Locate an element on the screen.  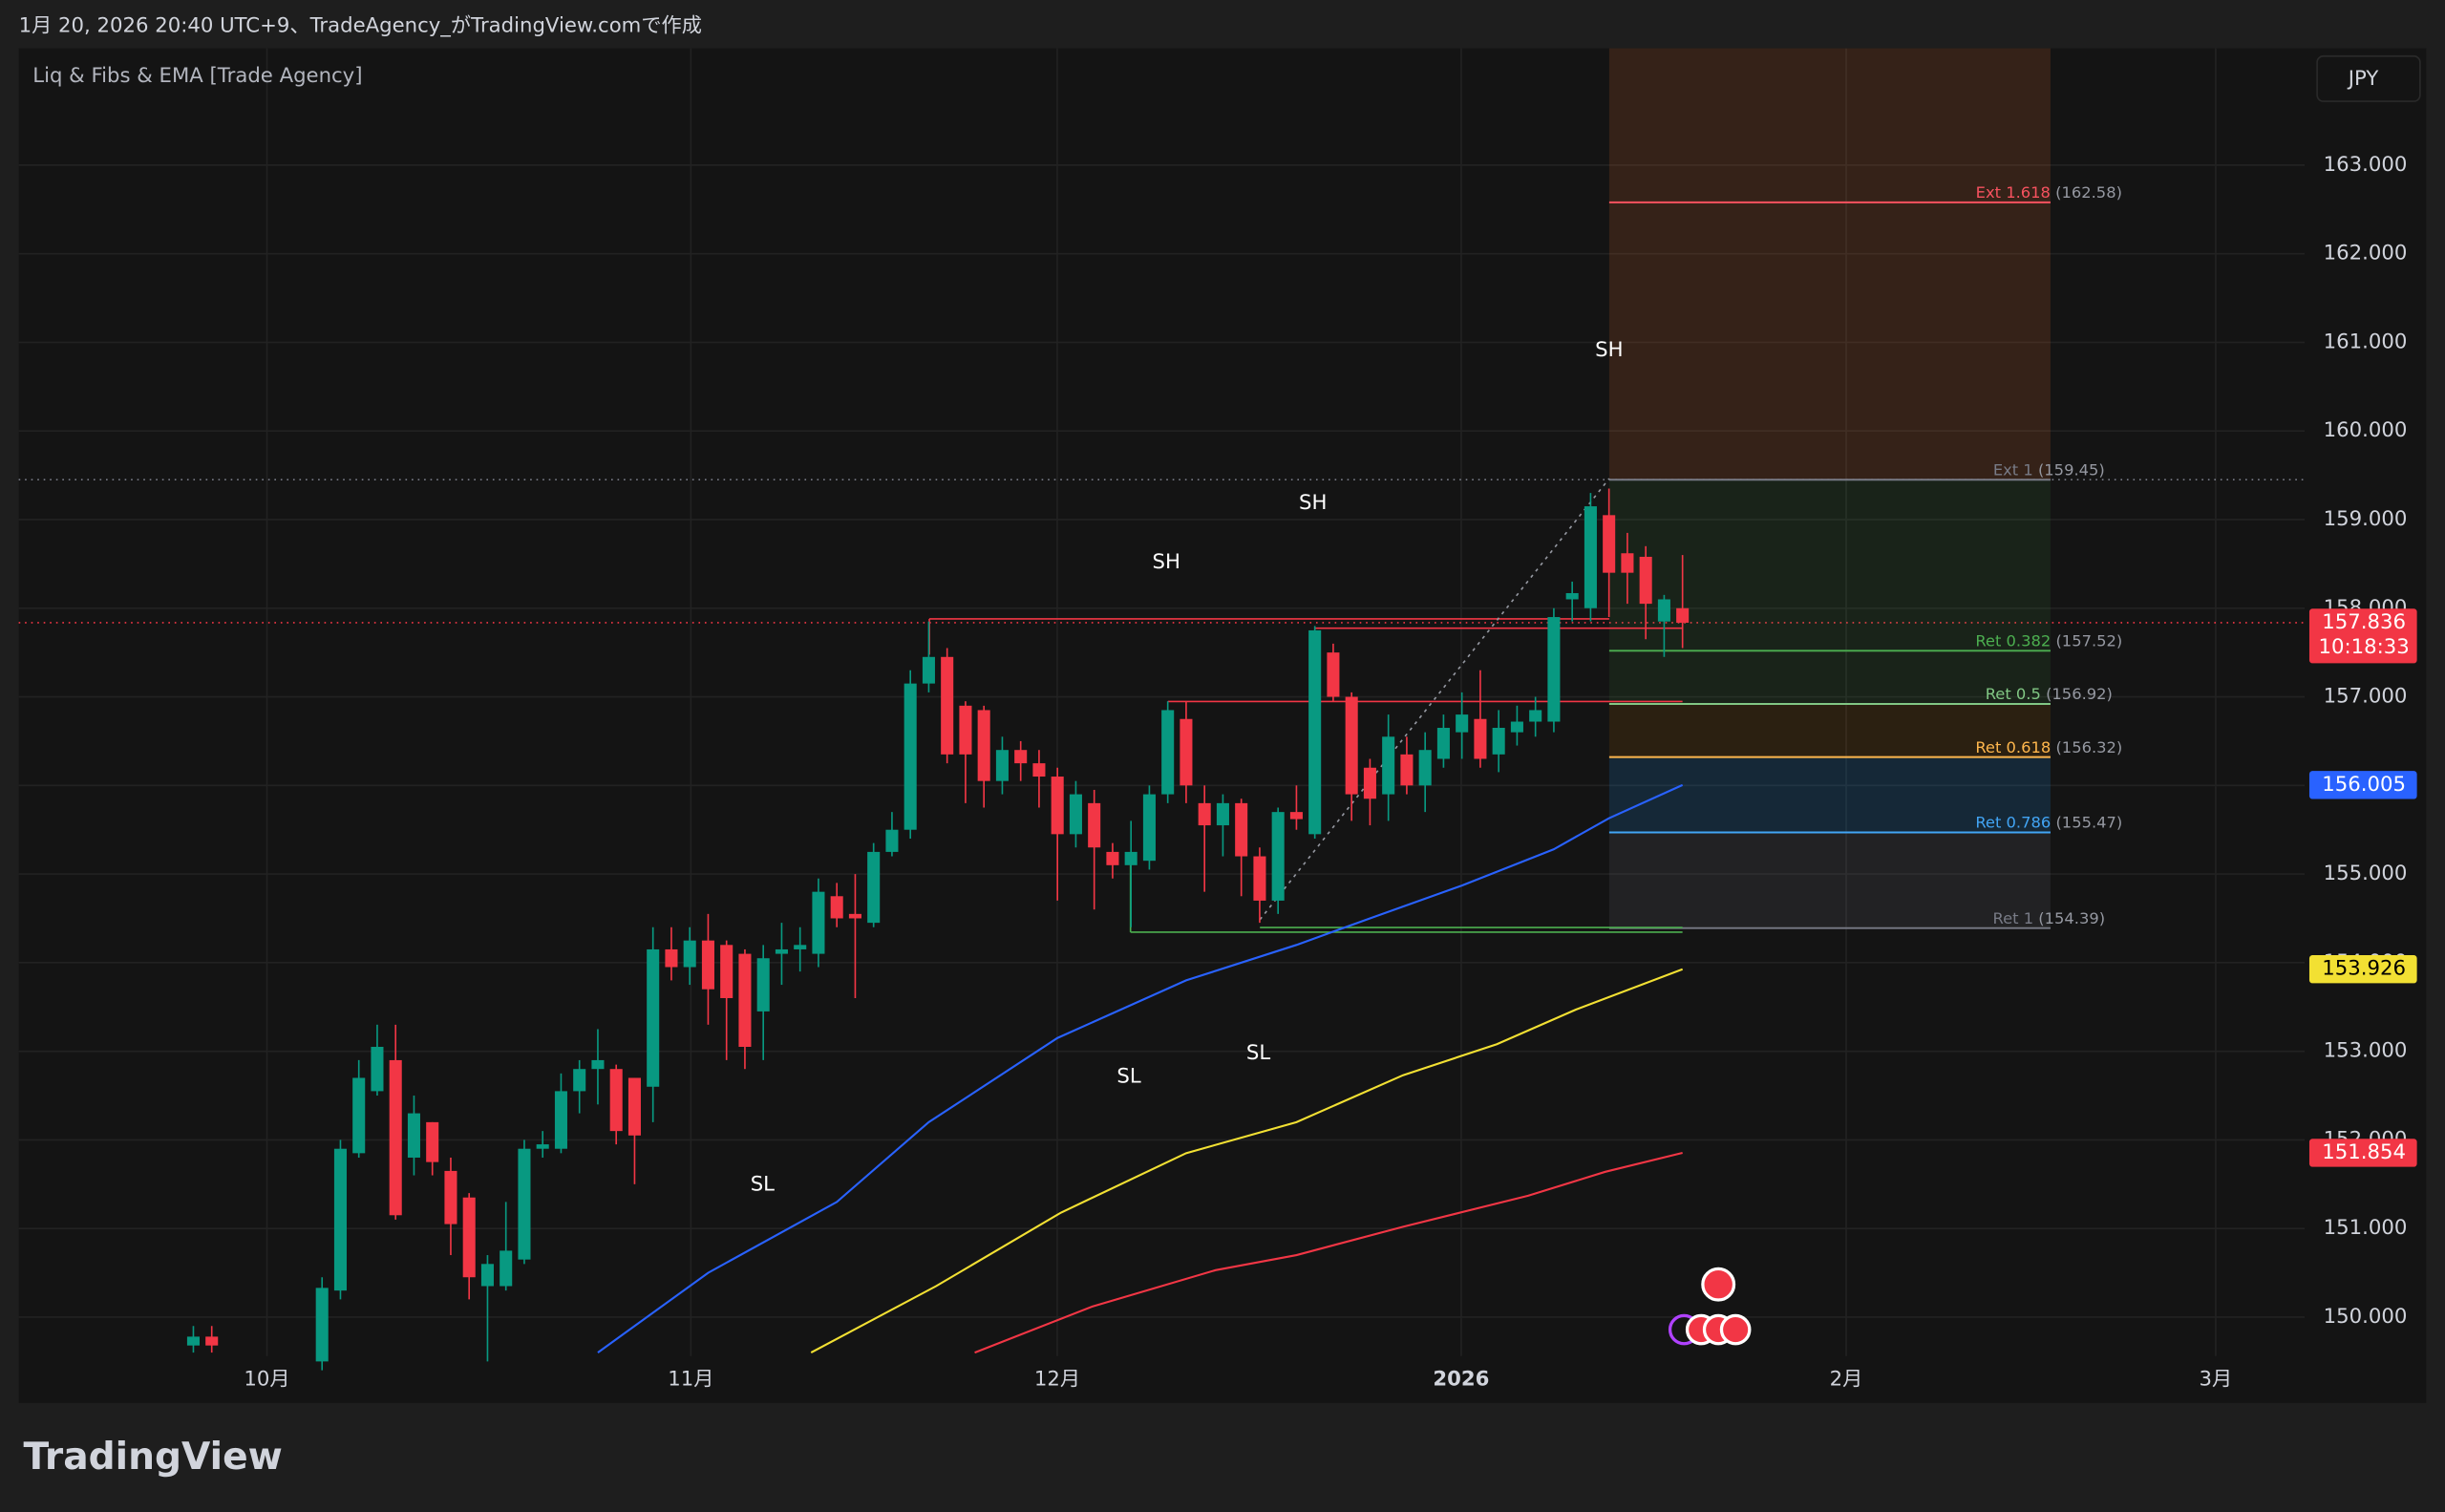
fib-value: (156.32) is located at coordinates (2088, 746).